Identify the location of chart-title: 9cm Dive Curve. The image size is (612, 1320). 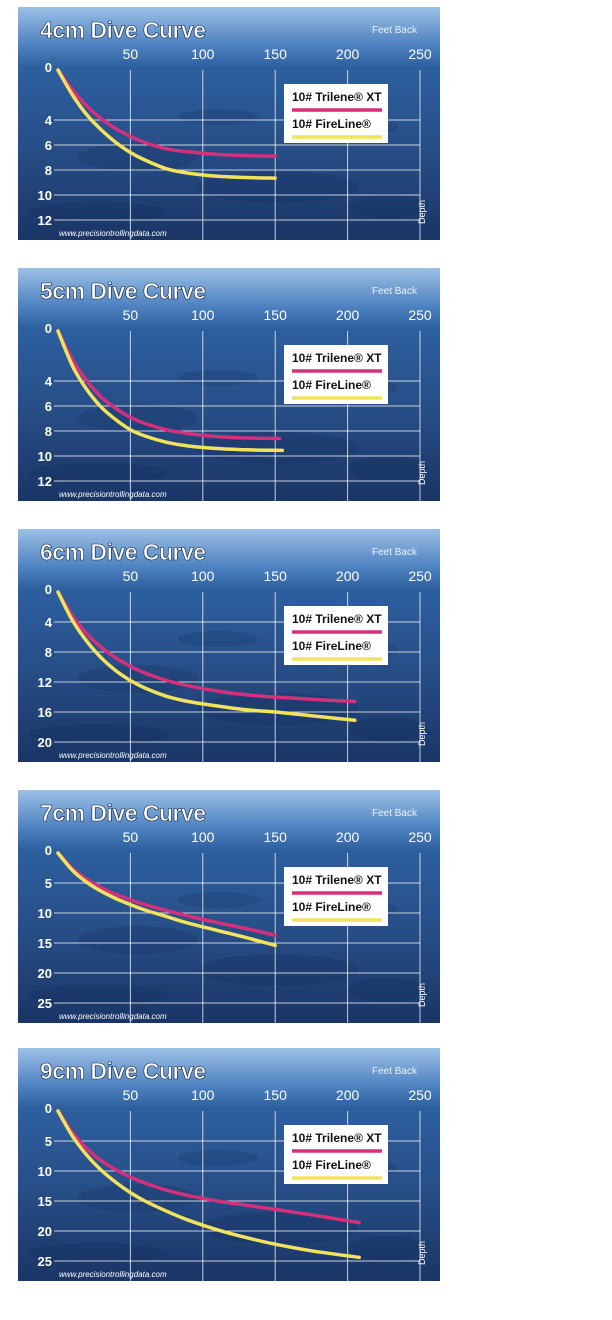
(123, 1071).